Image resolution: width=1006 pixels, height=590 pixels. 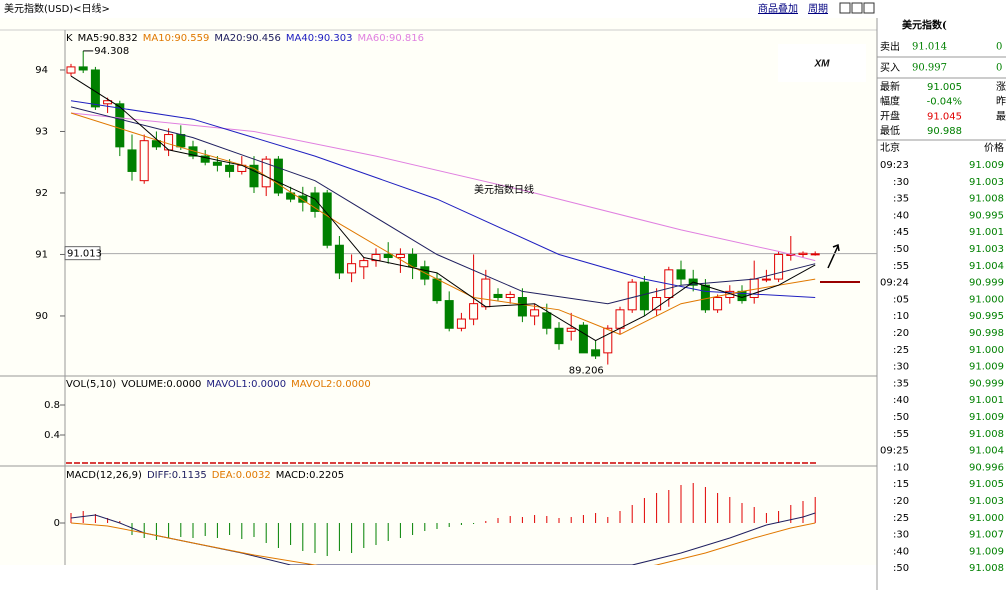 I want to click on y-tick-label: 0.4, so click(x=52, y=435).